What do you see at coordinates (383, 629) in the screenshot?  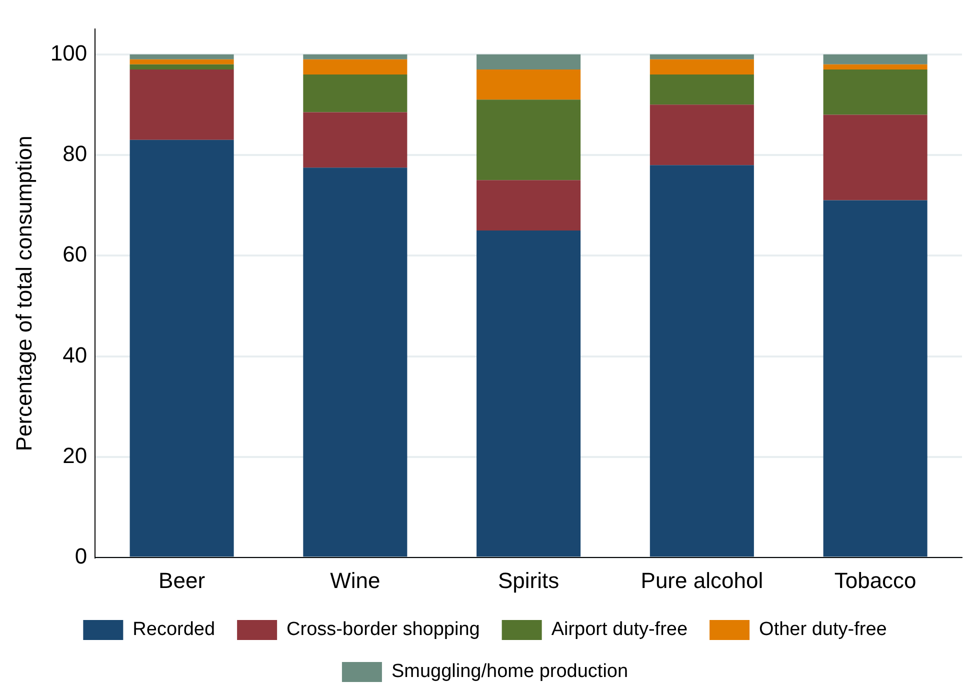 I see `legend-label: Cross-border shopping` at bounding box center [383, 629].